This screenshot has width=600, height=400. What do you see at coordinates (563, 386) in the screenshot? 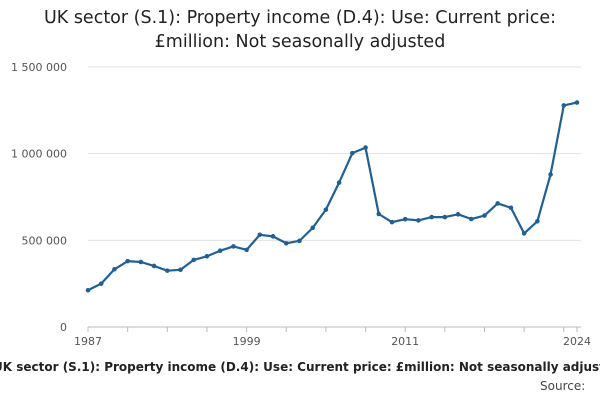
I see `source-label: Source:` at bounding box center [563, 386].